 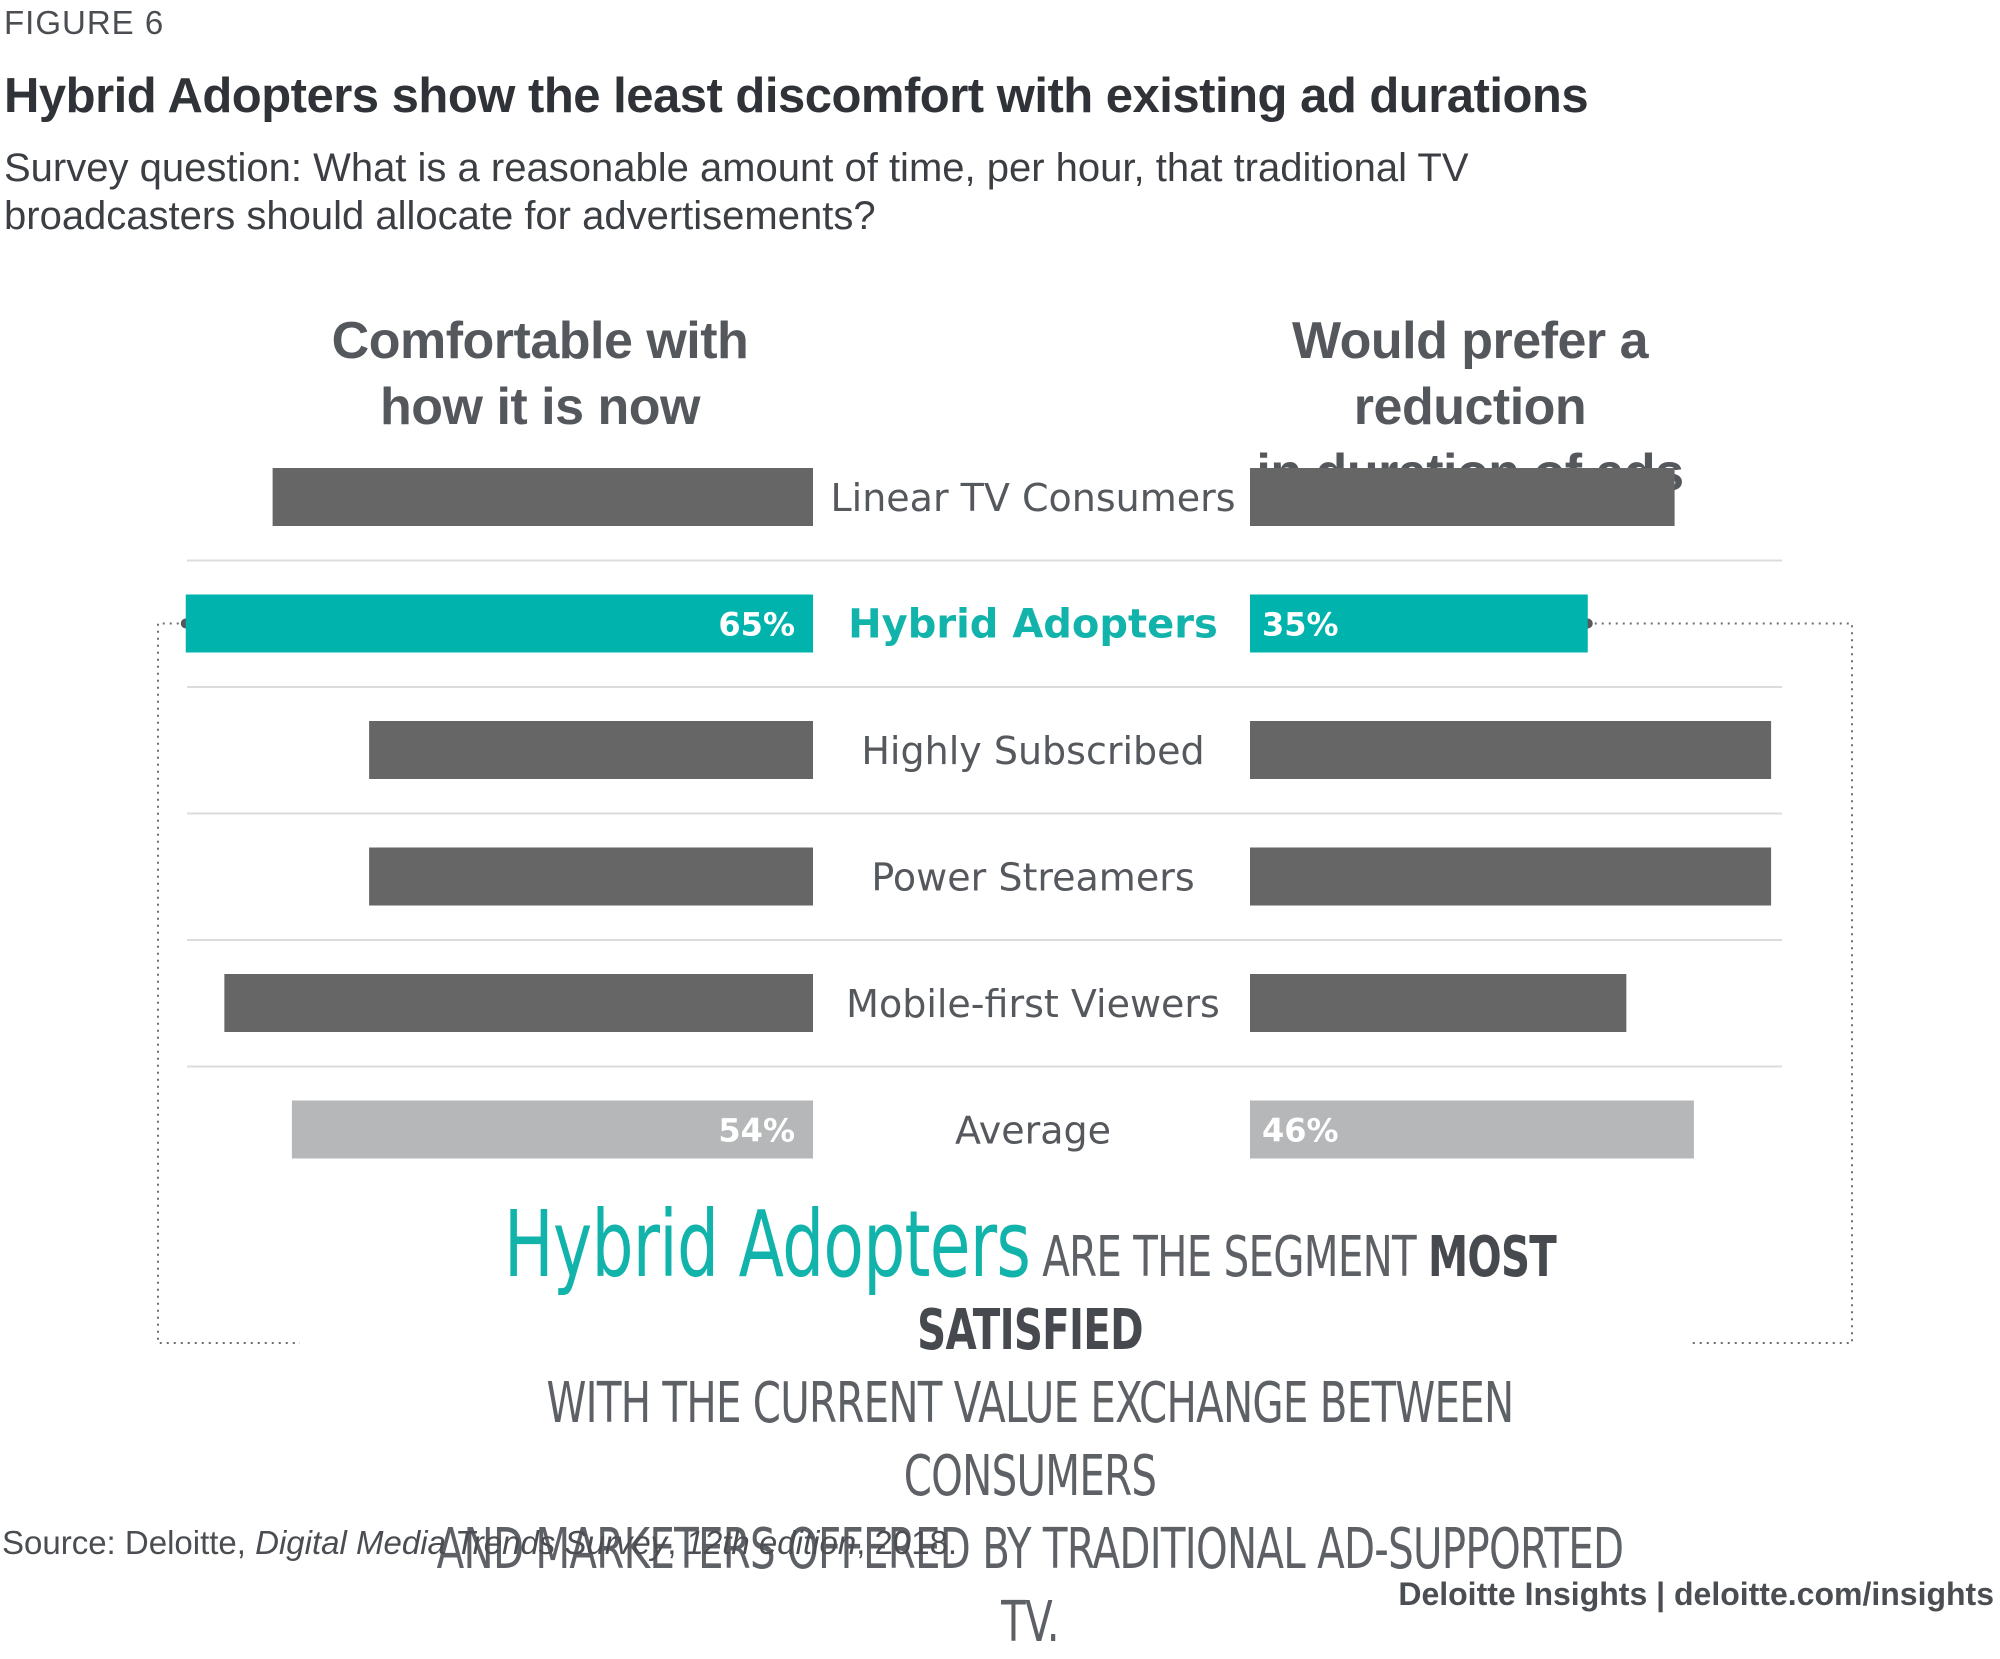 I want to click on figure-label: FIGURE 6, so click(x=84, y=22).